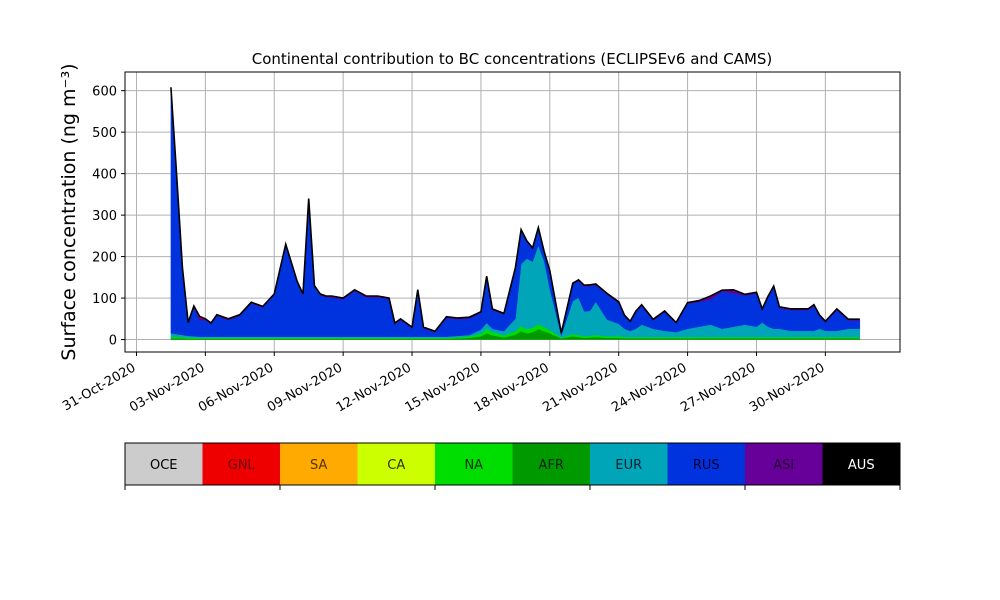 The width and height of the screenshot is (1000, 600). I want to click on x-tick-label: 09-Nov-2020, so click(305, 387).